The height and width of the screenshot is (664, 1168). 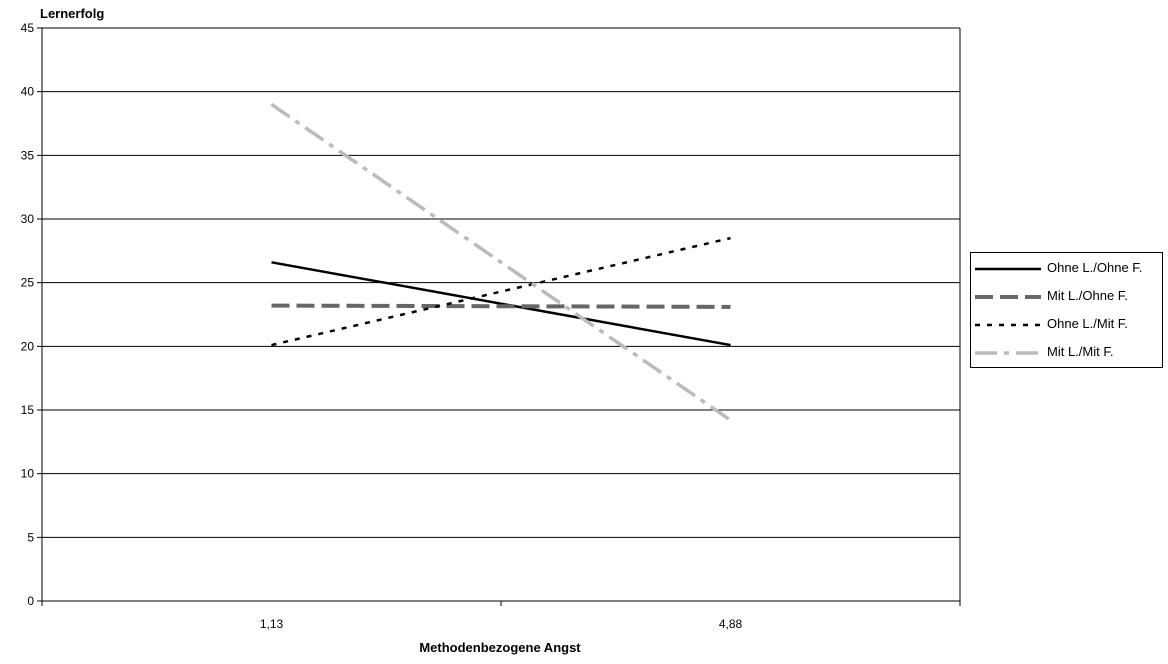 I want to click on legend-item-ohne-l-mit-f: Ohne L./Mit F., so click(x=1068, y=325).